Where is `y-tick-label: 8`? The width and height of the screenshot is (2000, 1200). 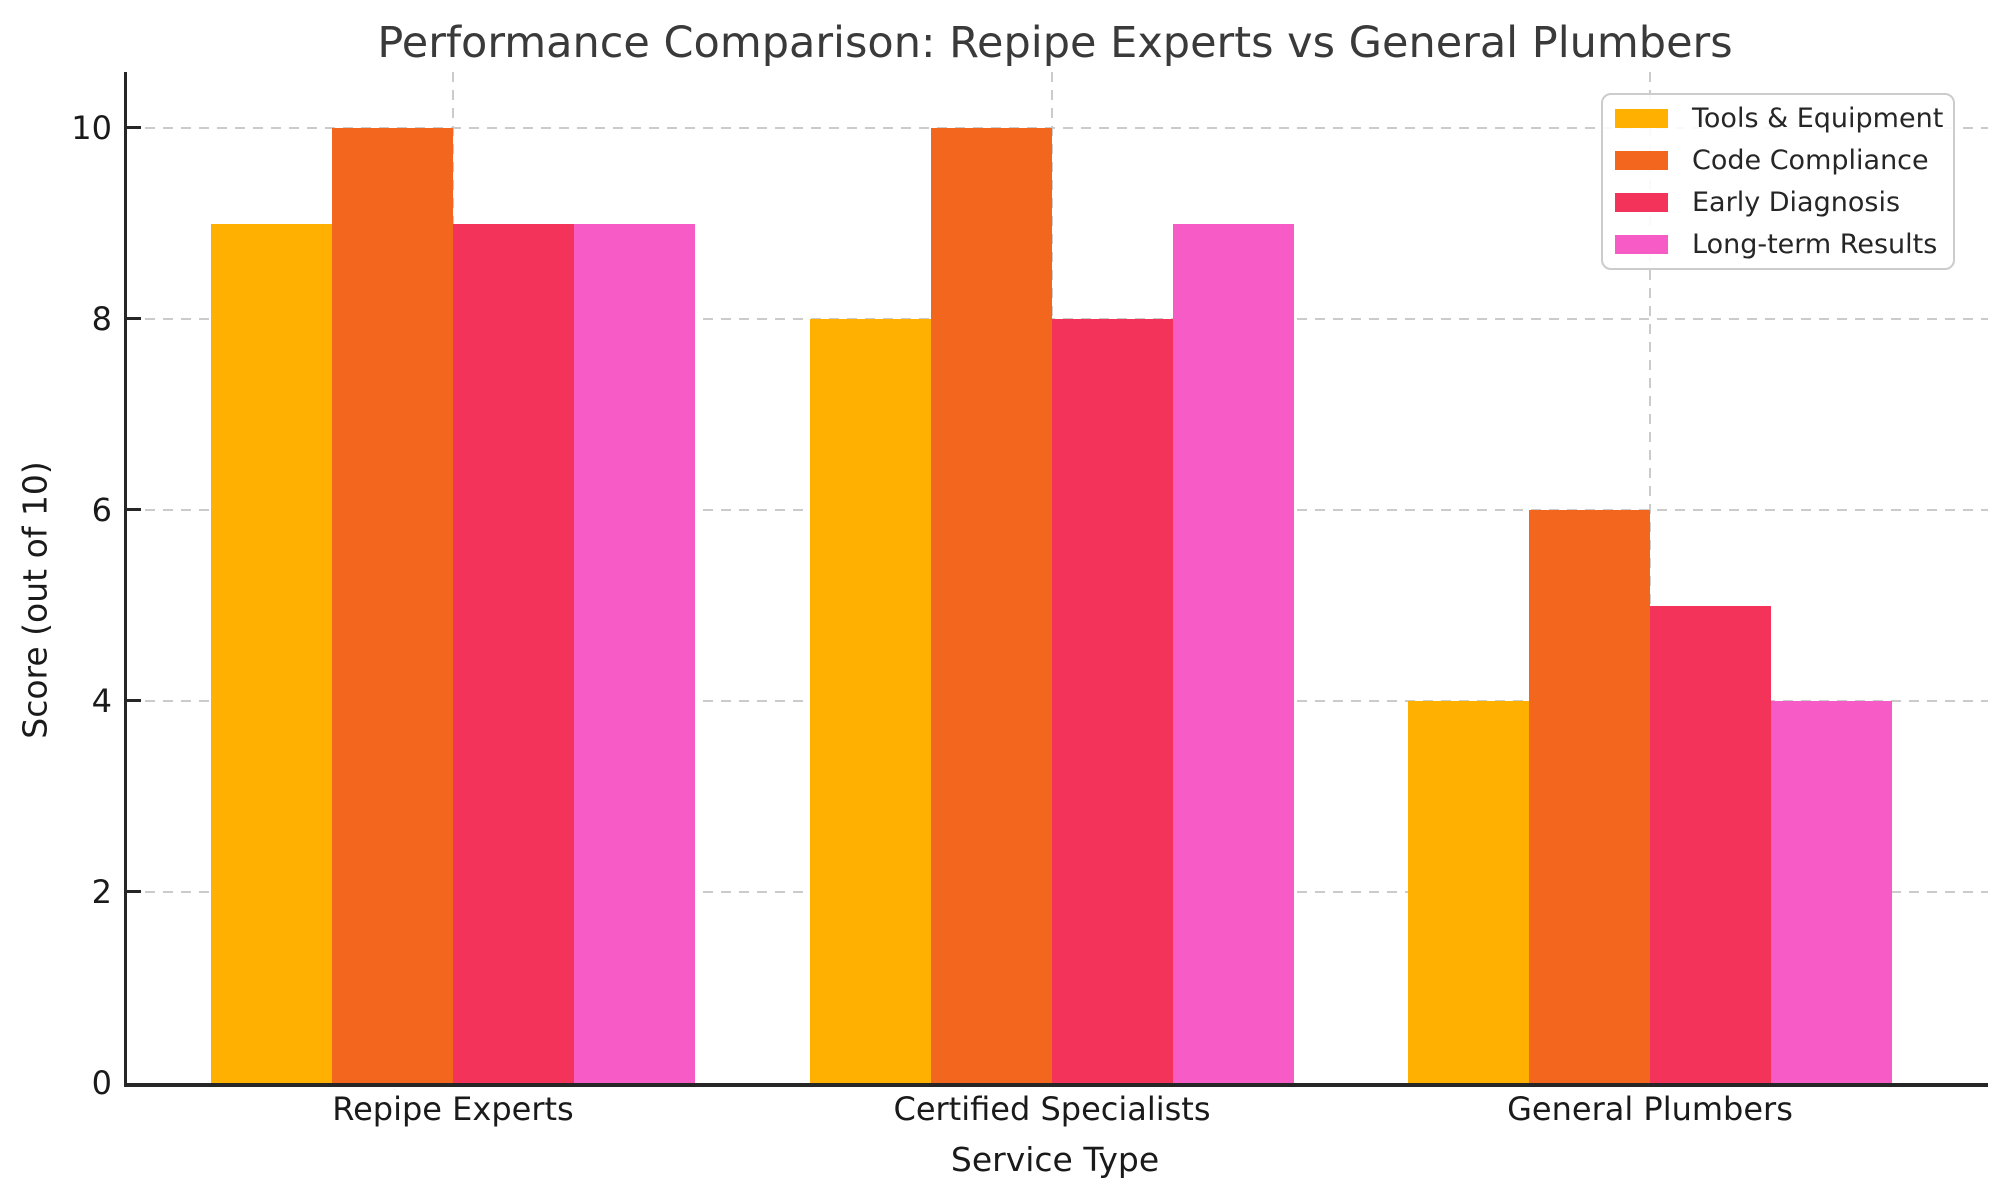 y-tick-label: 8 is located at coordinates (101, 319).